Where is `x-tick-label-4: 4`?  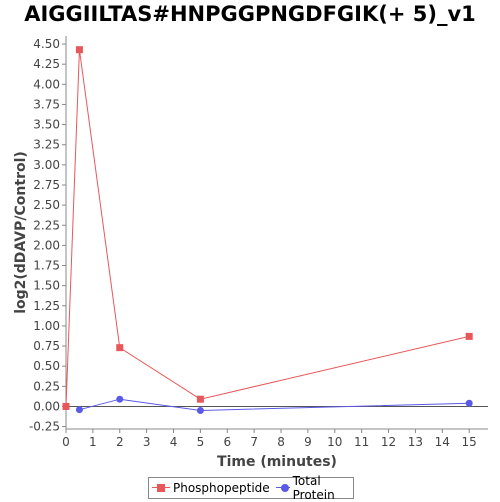 x-tick-label-4: 4 is located at coordinates (174, 442).